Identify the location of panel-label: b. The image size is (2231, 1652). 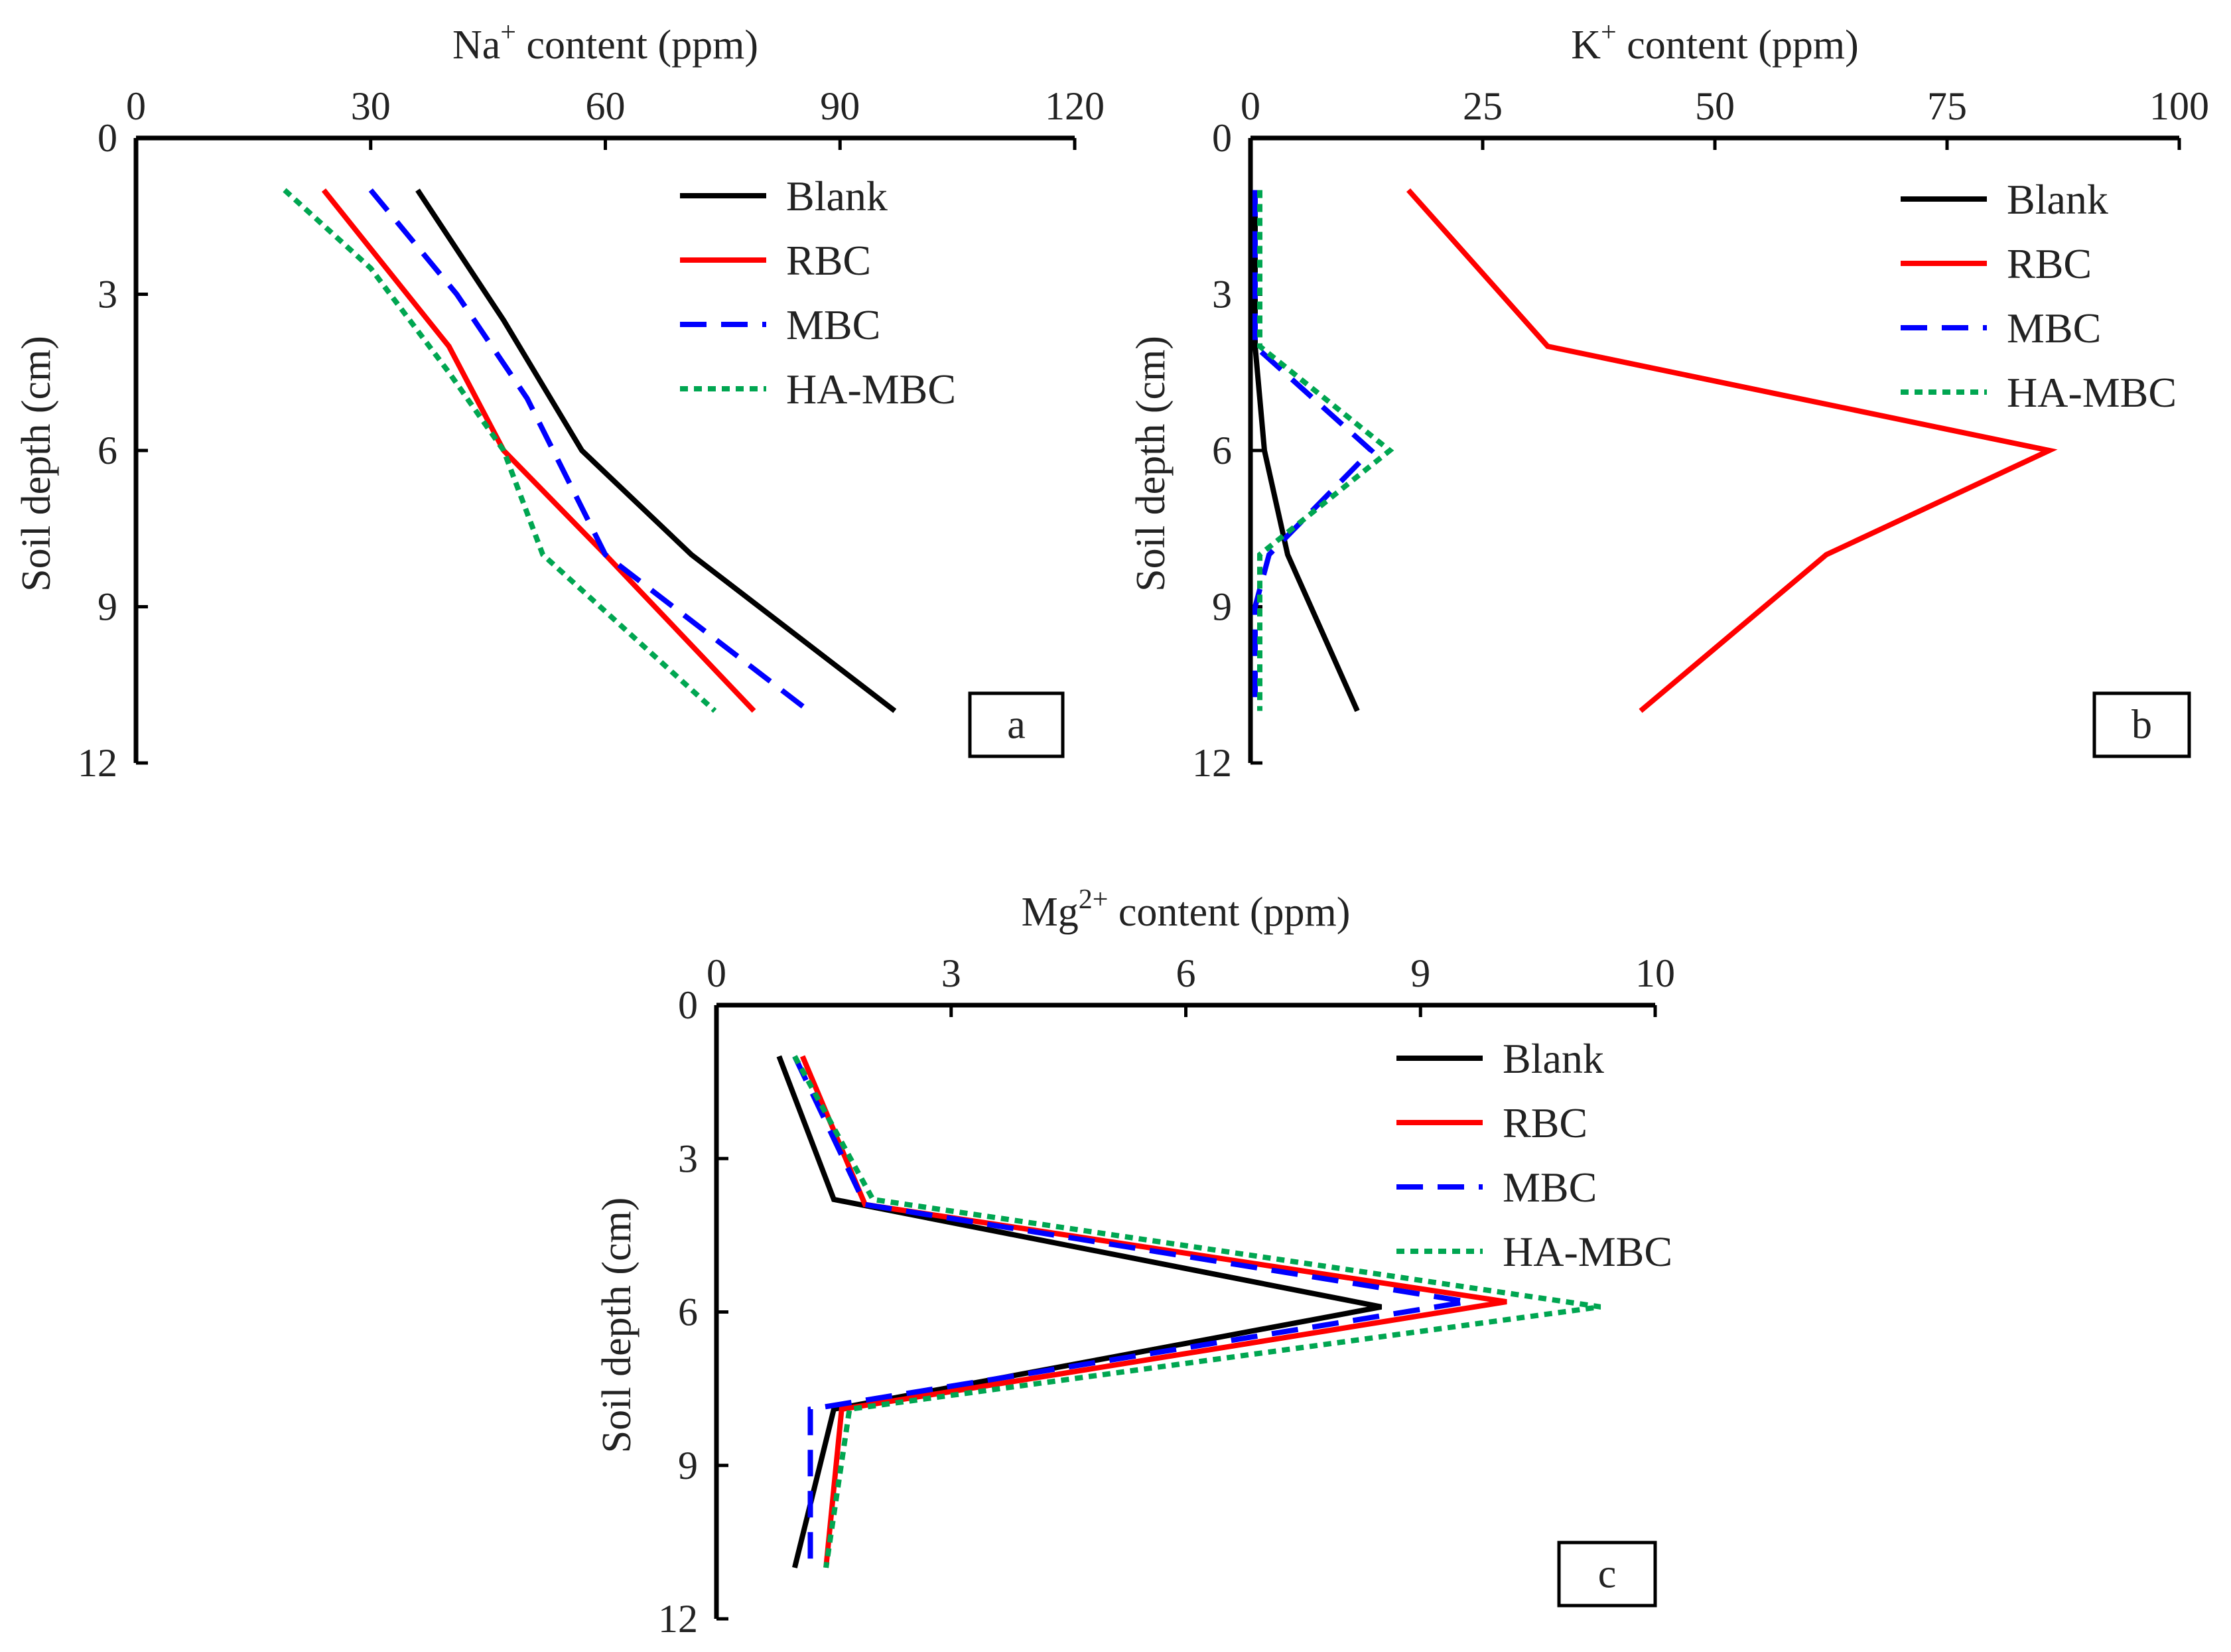
(2141, 725).